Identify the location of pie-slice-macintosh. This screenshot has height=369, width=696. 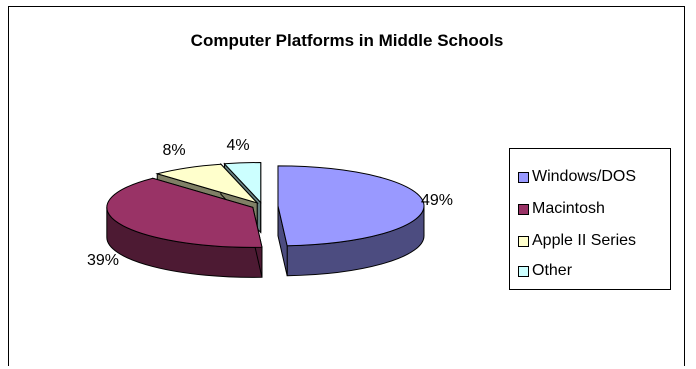
(184, 227).